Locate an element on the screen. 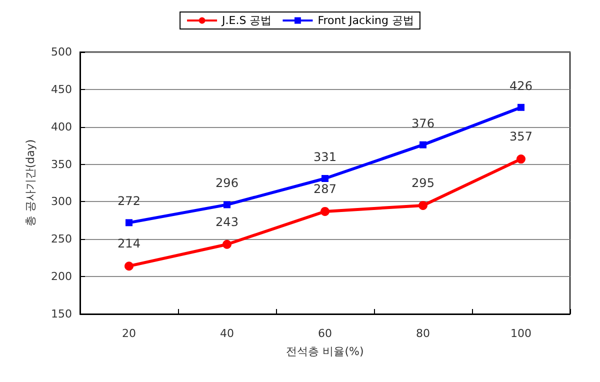 This screenshot has height=382, width=600. y-axis-title: 총 공사기간(day) is located at coordinates (30, 183).